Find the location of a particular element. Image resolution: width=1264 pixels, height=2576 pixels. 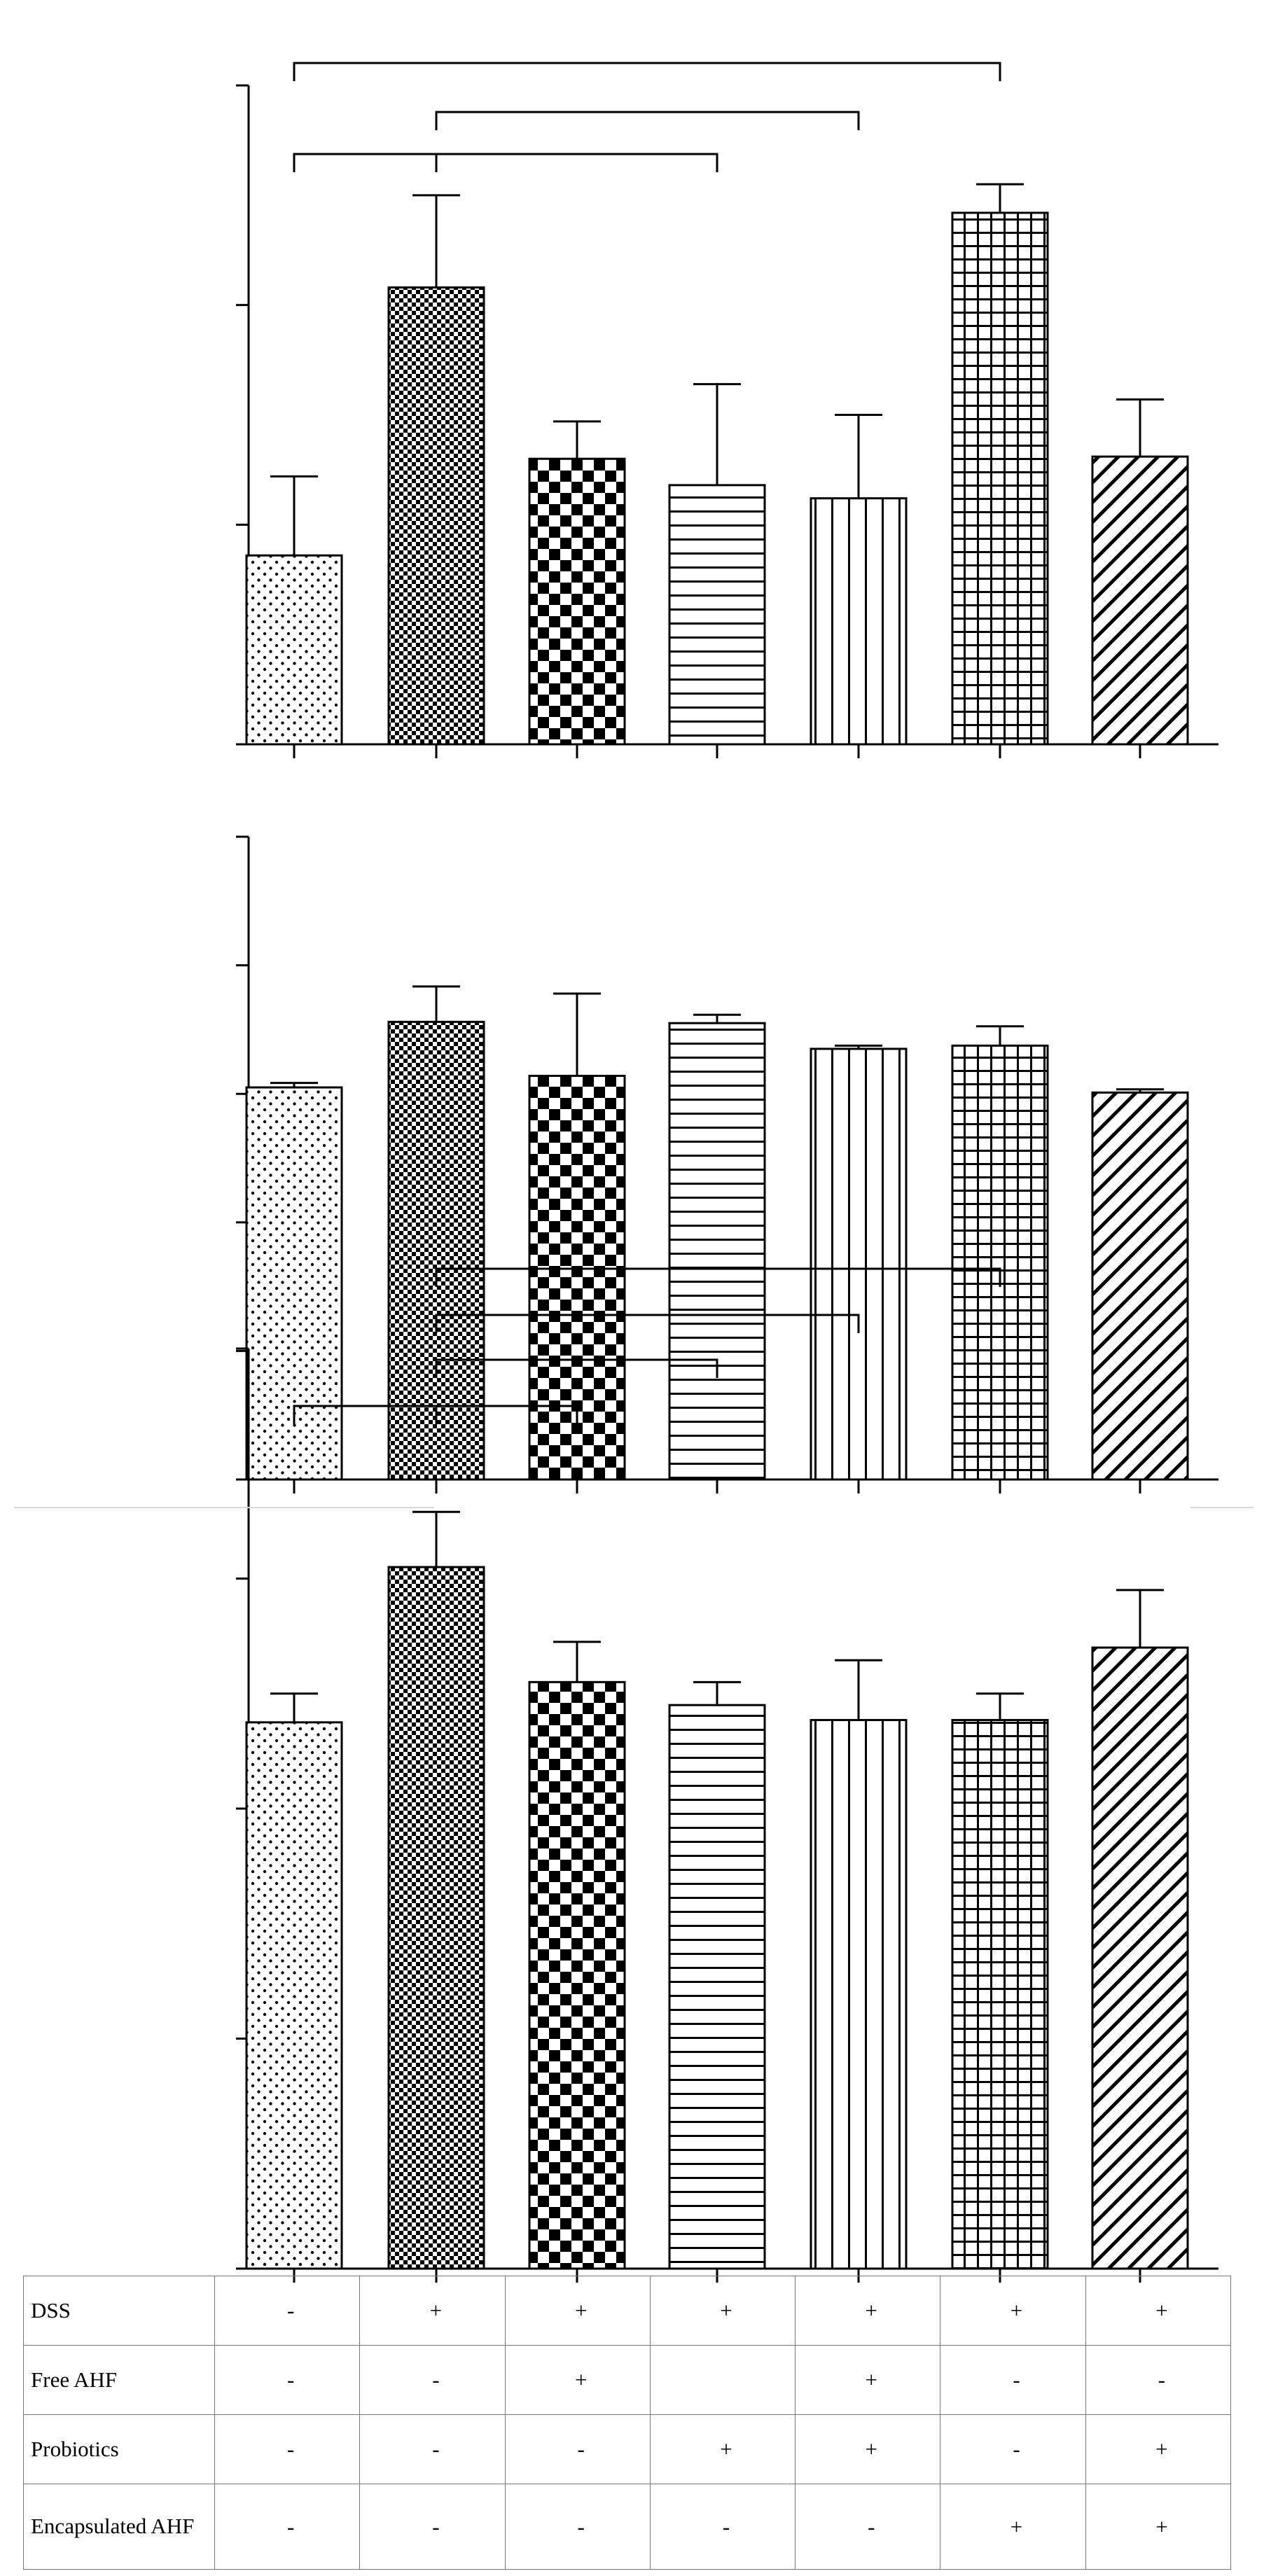

table-row: DSS - + + + + + + is located at coordinates (627, 2311).